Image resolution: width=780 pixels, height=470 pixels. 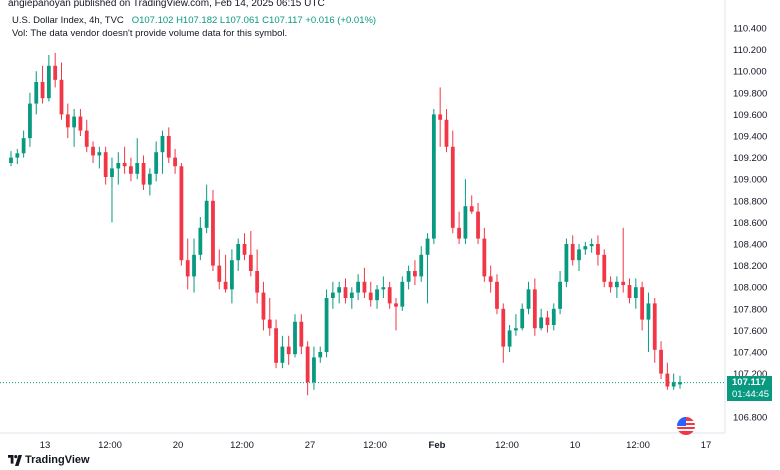 What do you see at coordinates (750, 137) in the screenshot?
I see `y-tick-label: 109.400` at bounding box center [750, 137].